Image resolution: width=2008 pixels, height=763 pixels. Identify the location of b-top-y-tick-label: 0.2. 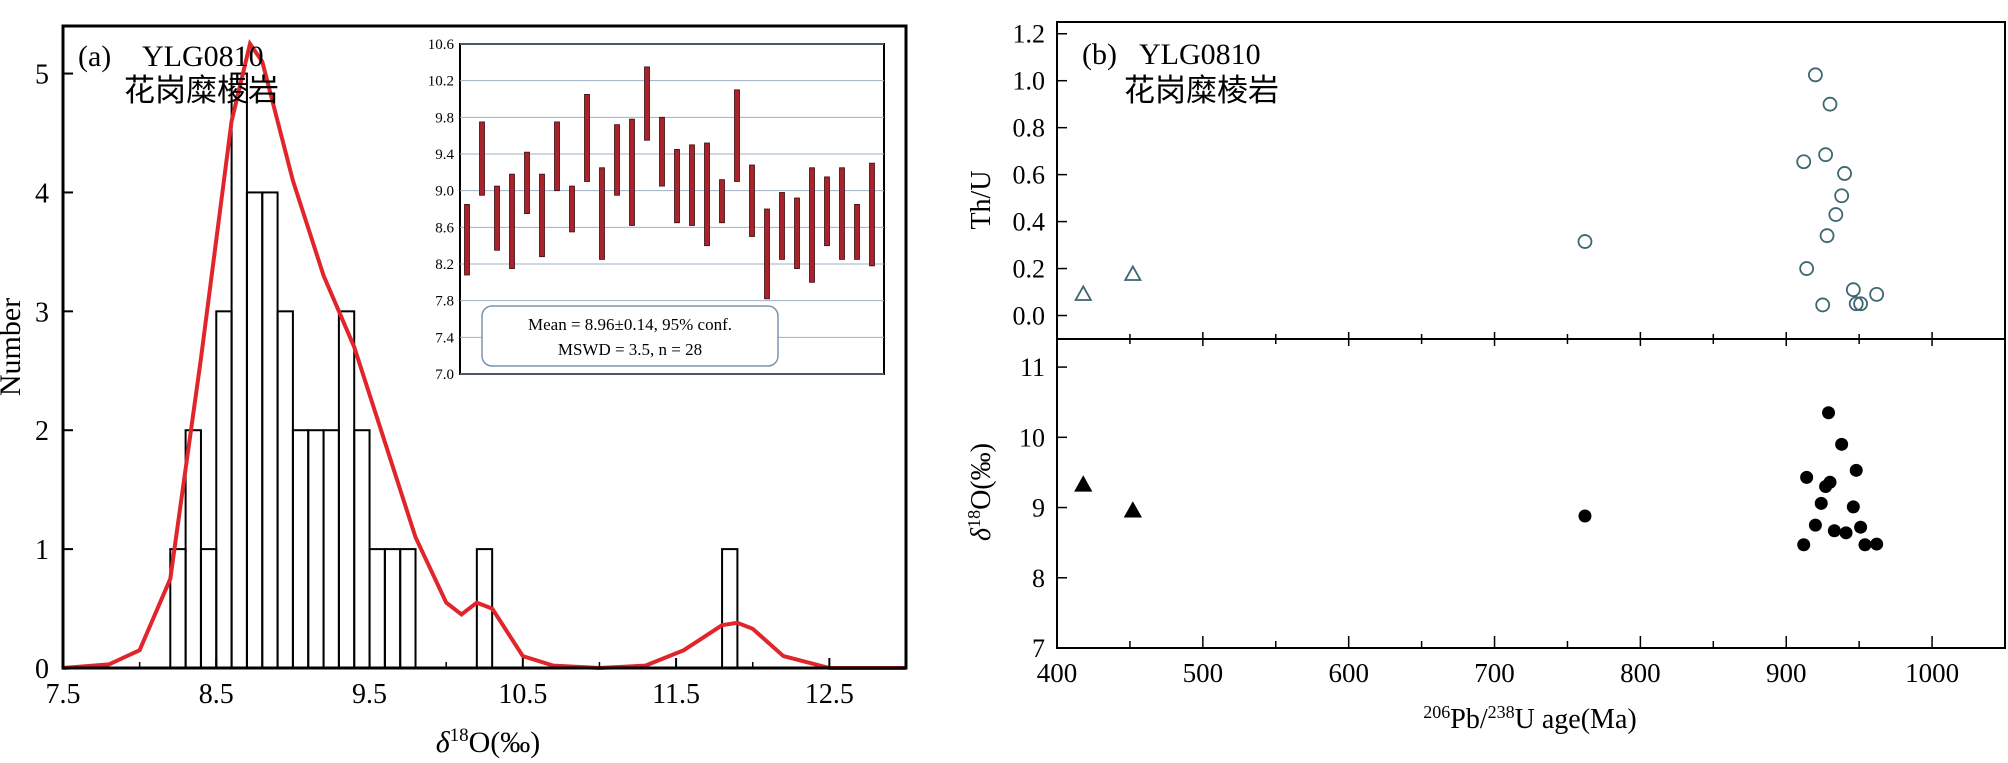
(1029, 269).